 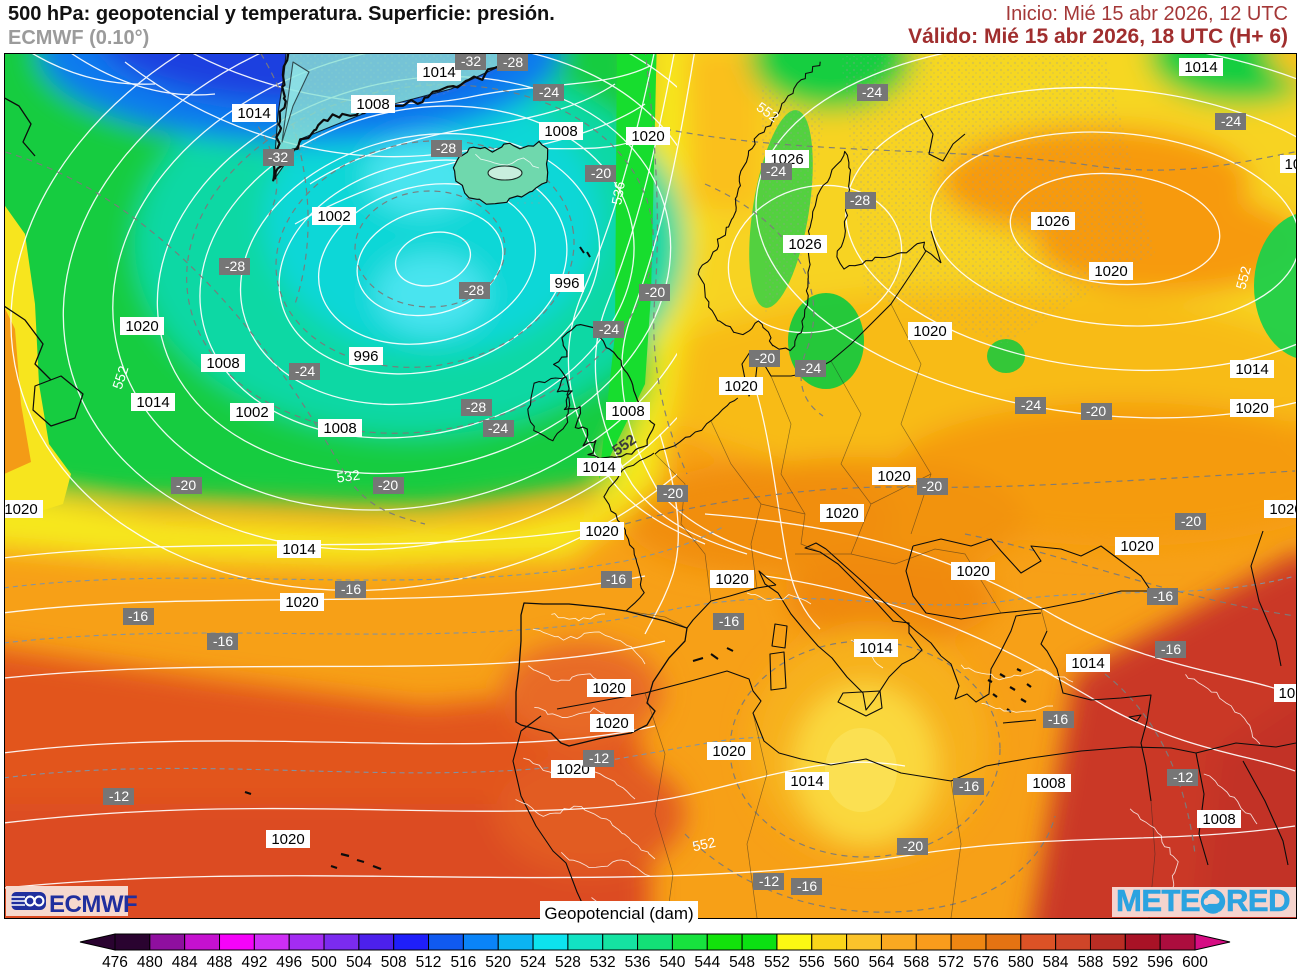 I want to click on svg-text: ECMWF, so click(x=93, y=904).